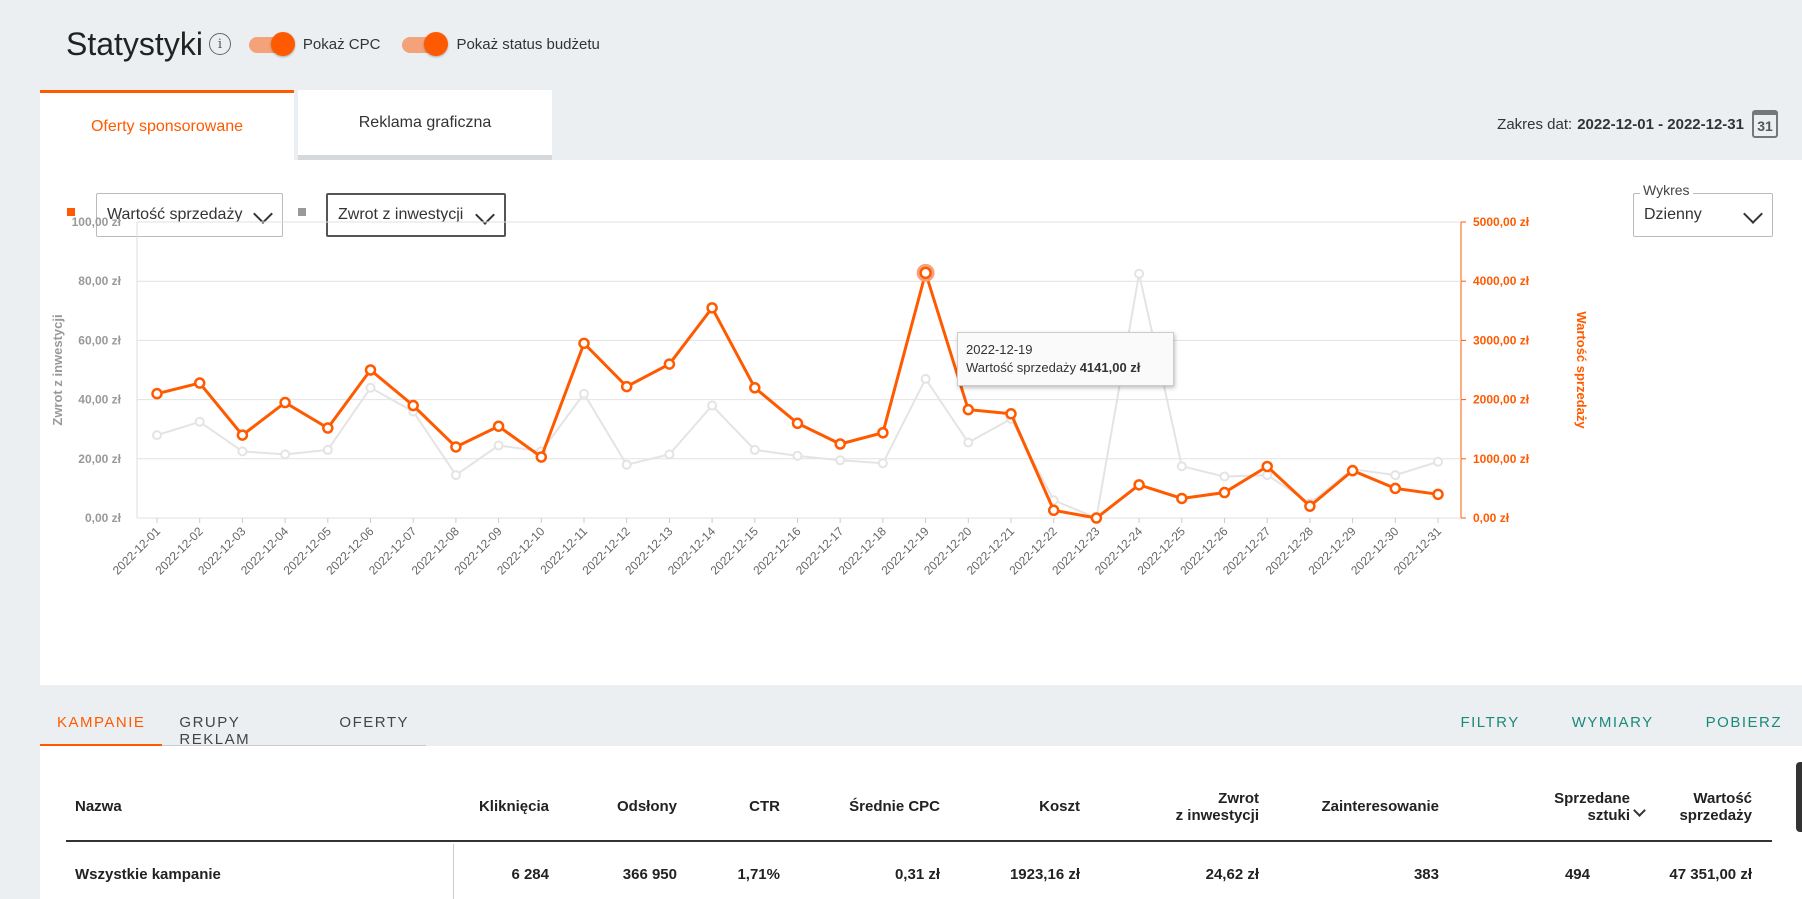 This screenshot has height=899, width=1802. I want to click on col-cost: Koszt, so click(1059, 806).